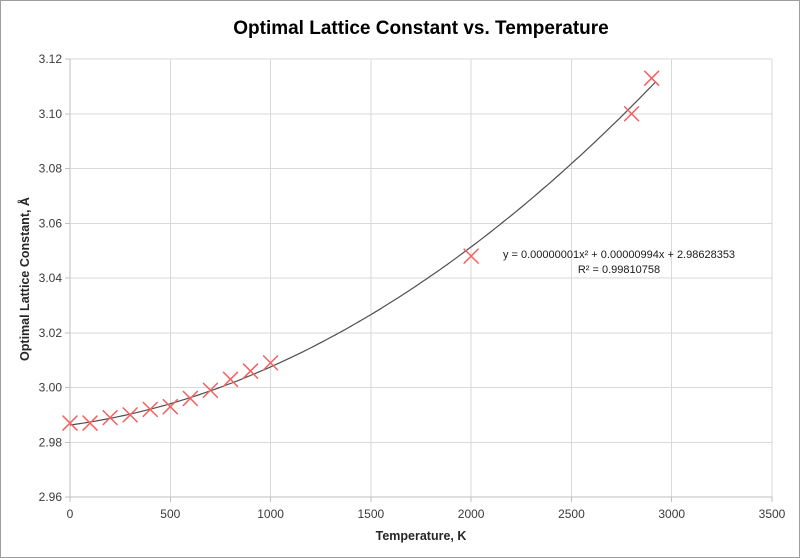 The height and width of the screenshot is (558, 800). Describe the element at coordinates (671, 514) in the screenshot. I see `x-tick-label: 3000` at that location.